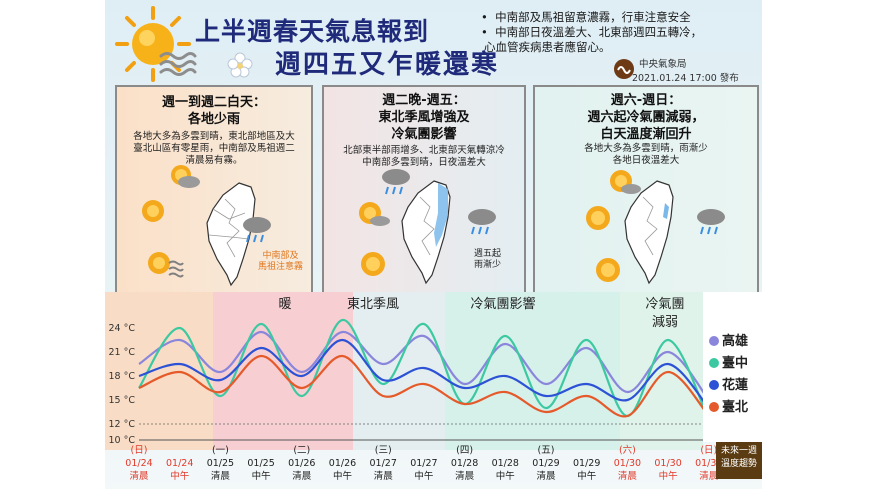 The height and width of the screenshot is (489, 870). What do you see at coordinates (122, 424) in the screenshot?
I see `y-tick-label: 12 °C` at bounding box center [122, 424].